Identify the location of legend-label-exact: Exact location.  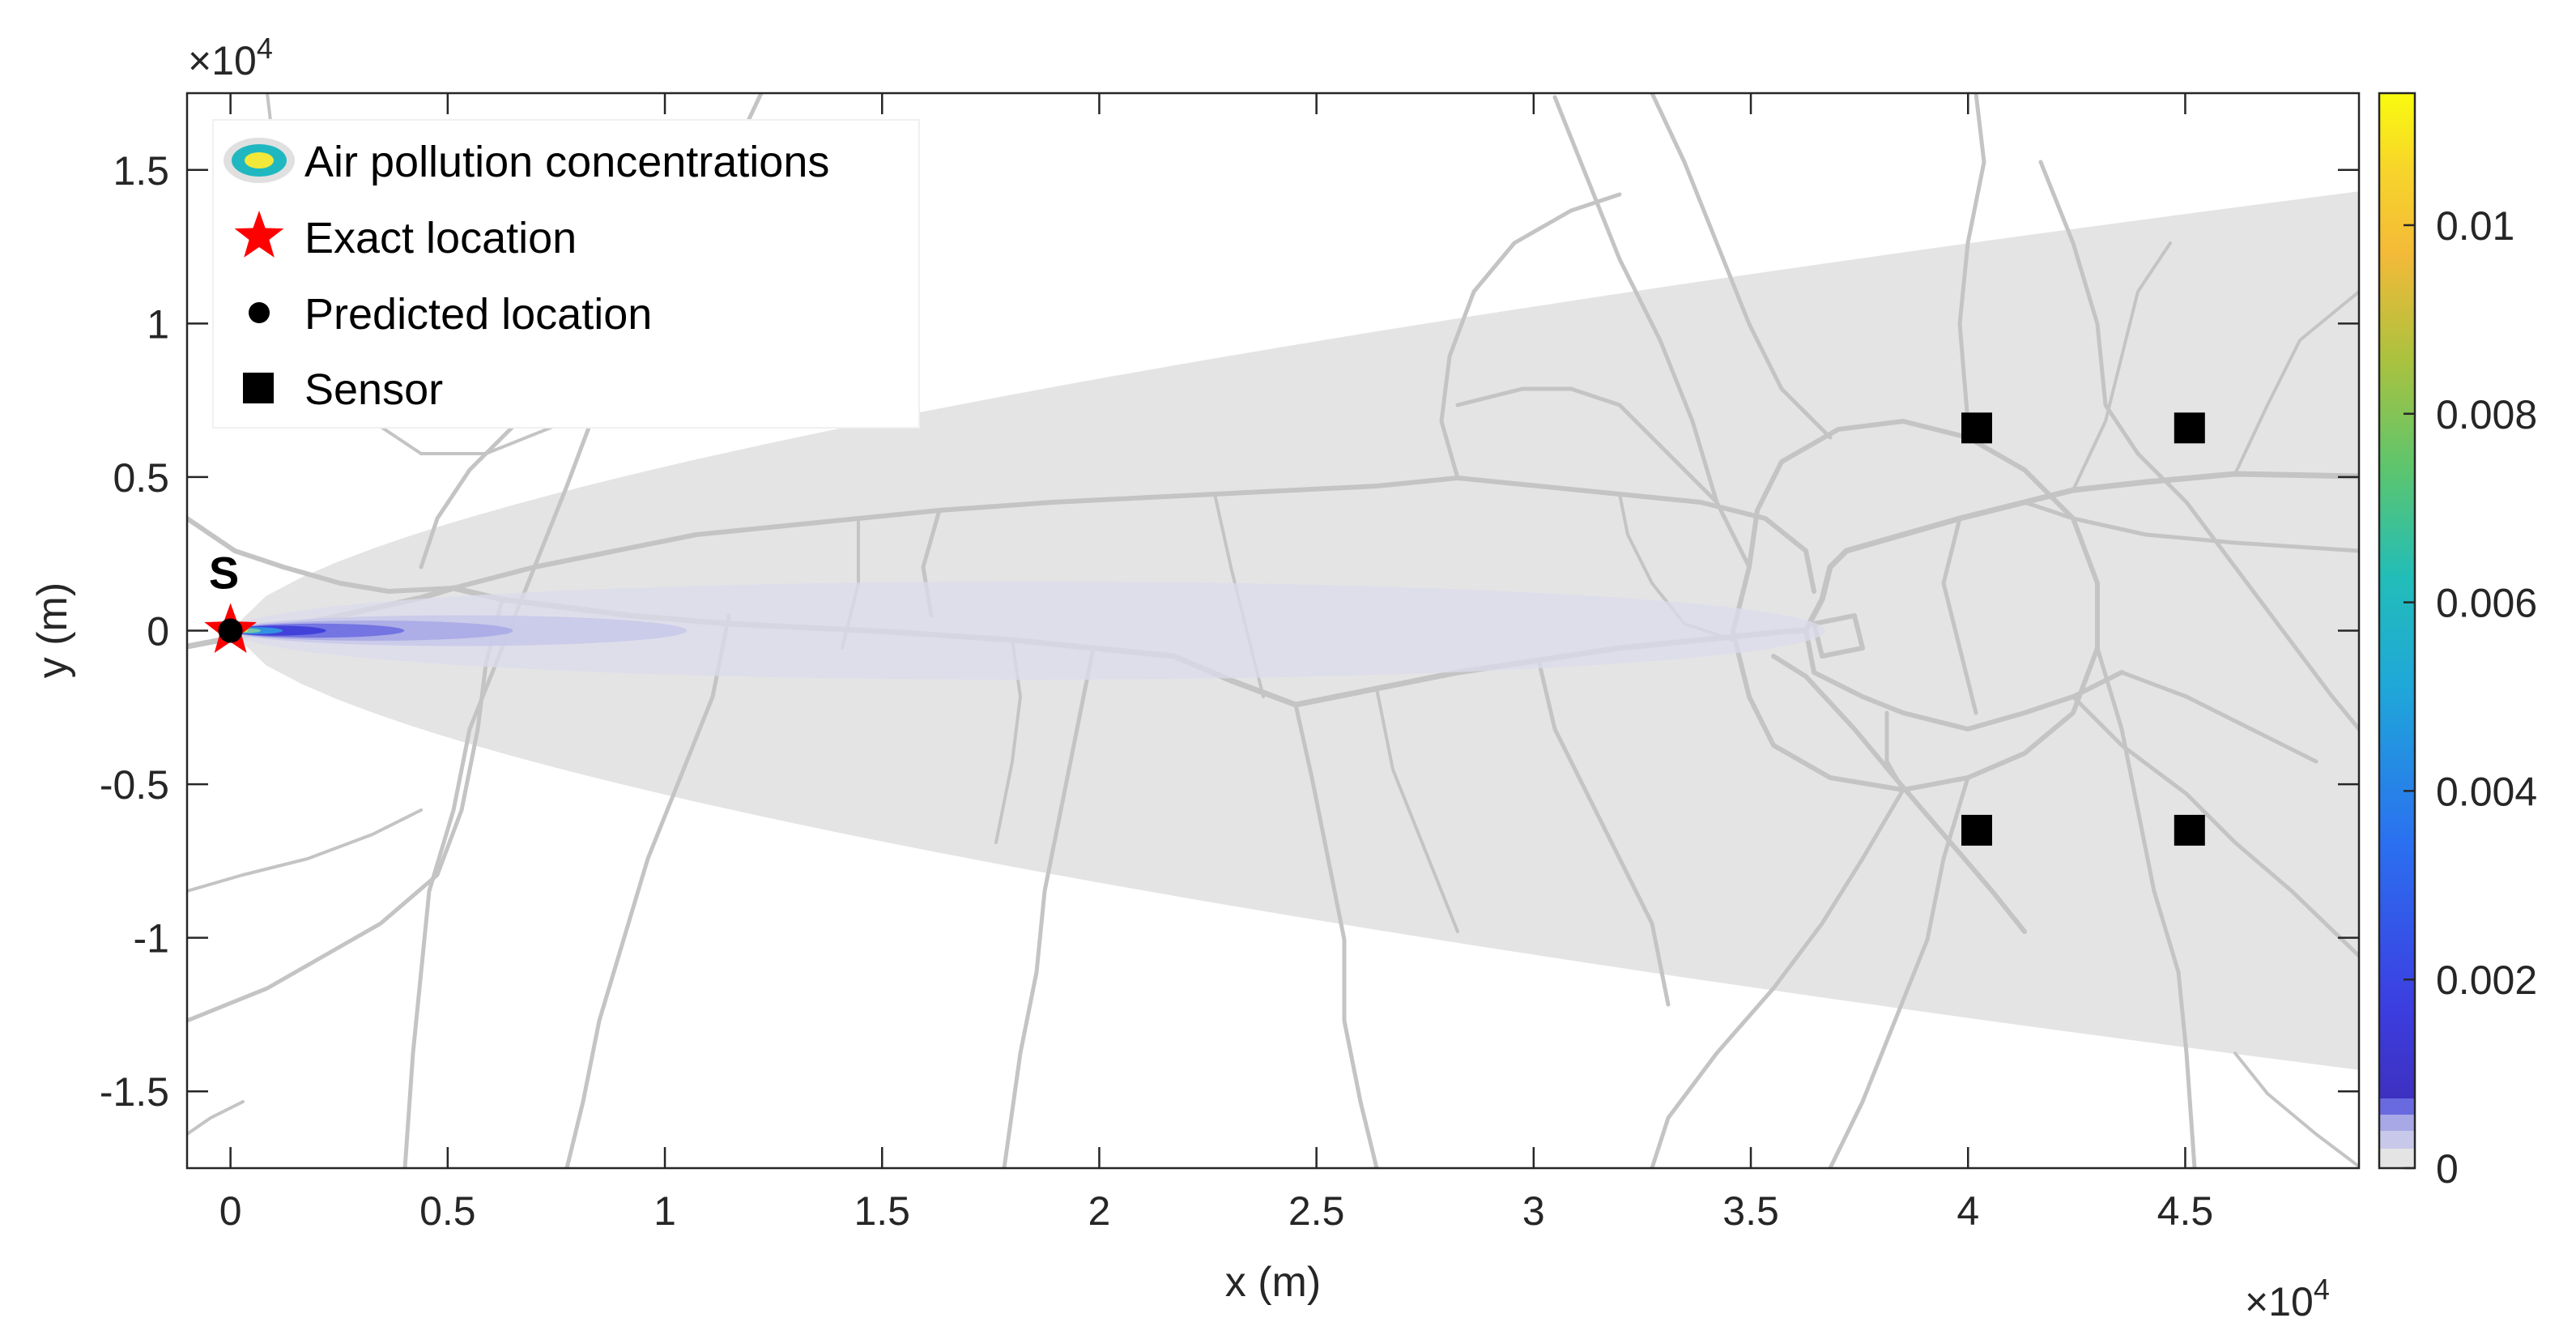
(440, 238).